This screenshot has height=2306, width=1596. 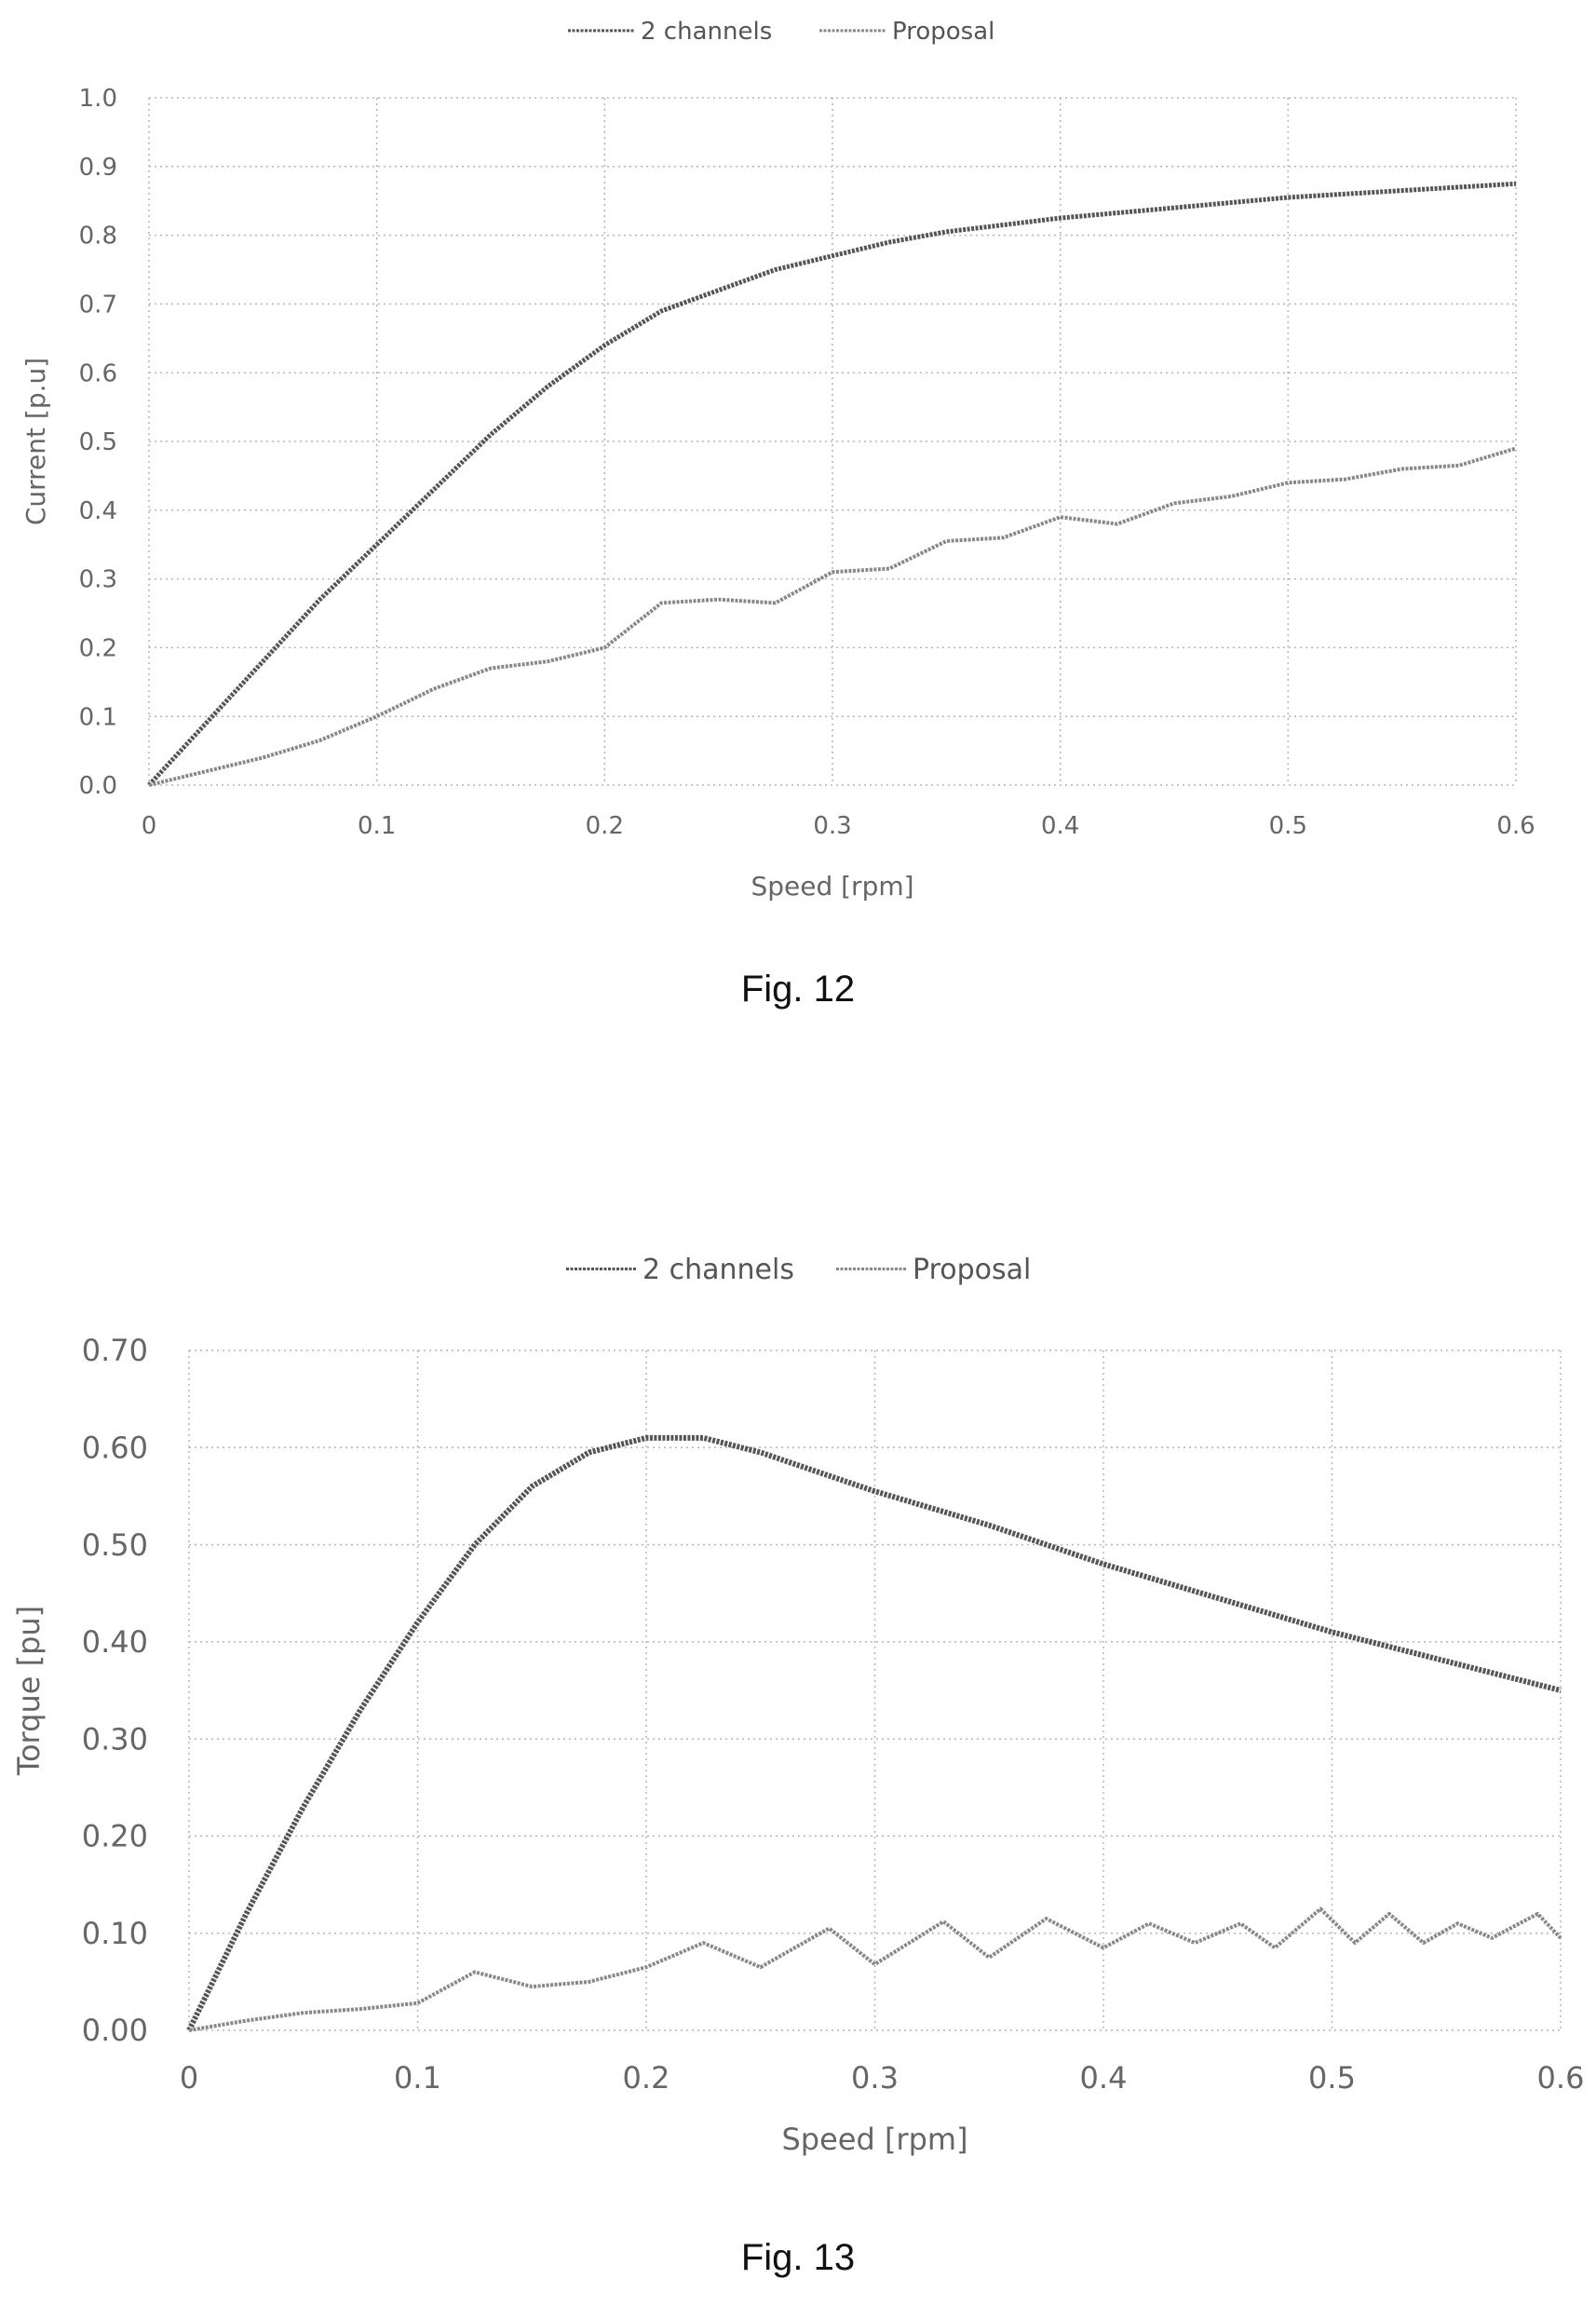 I want to click on y-tick-label: 0.70, so click(x=115, y=1350).